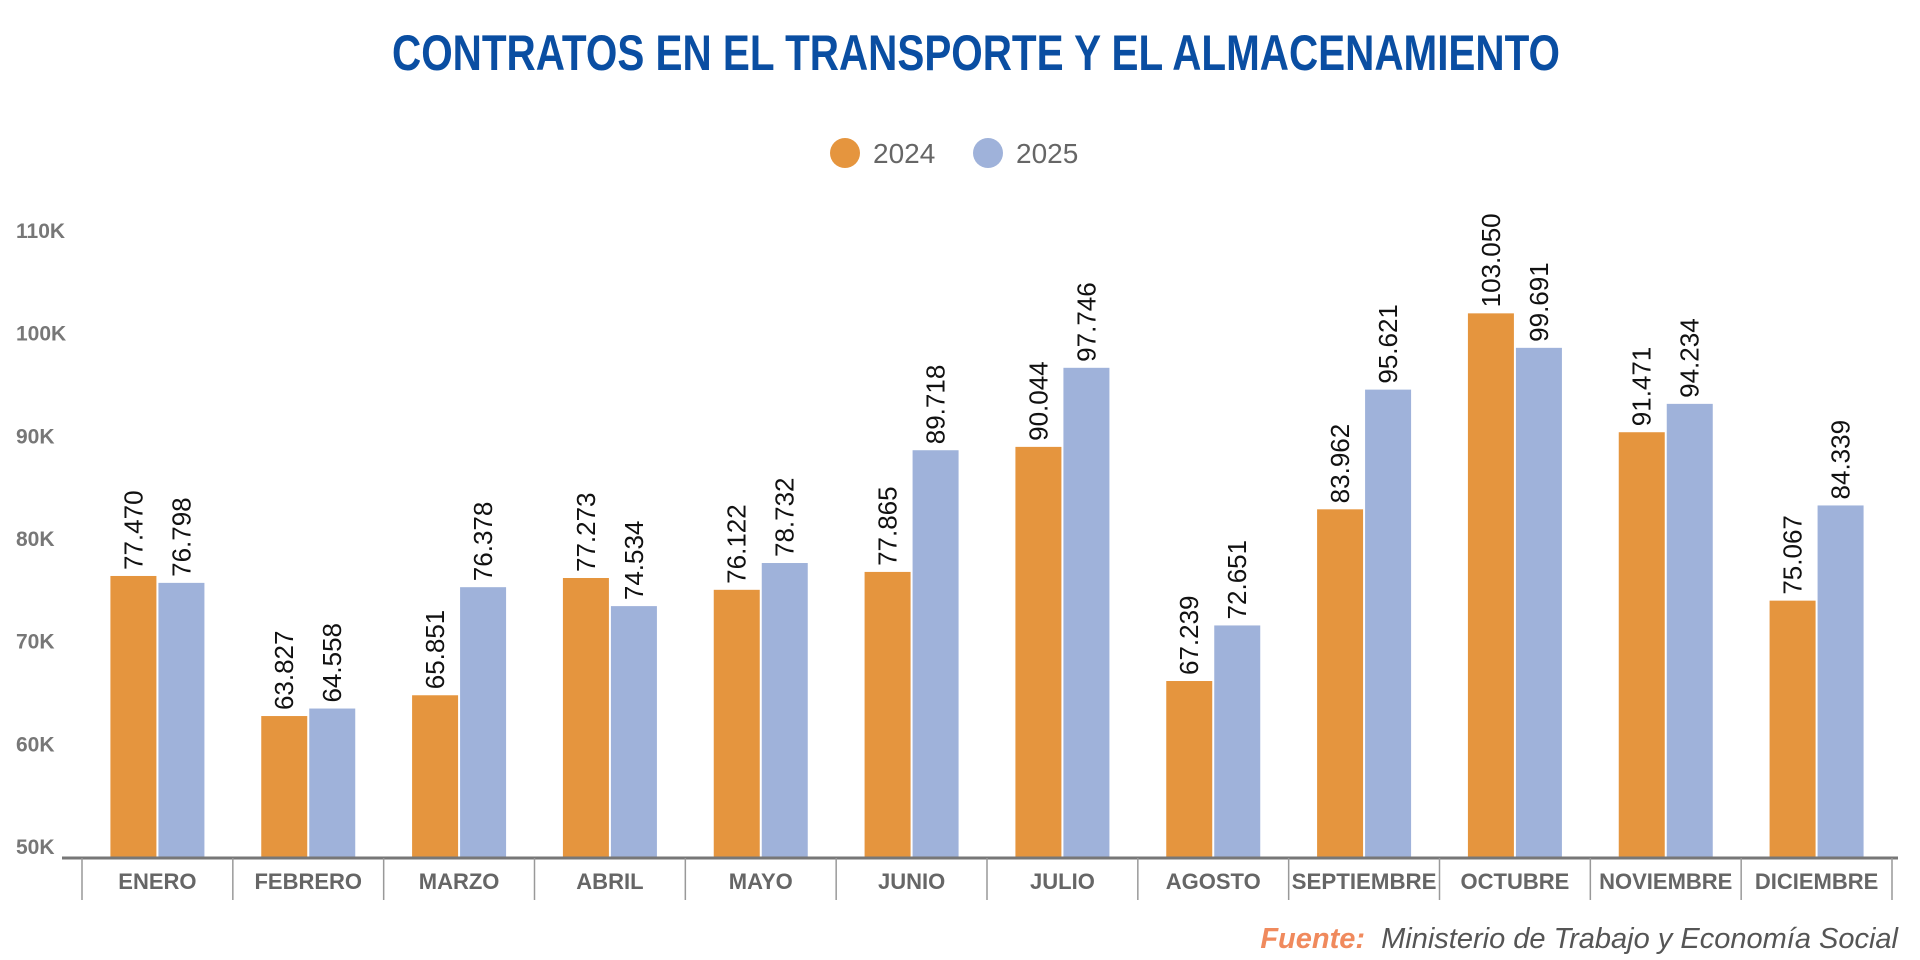 This screenshot has height=960, width=1920. What do you see at coordinates (308, 881) in the screenshot?
I see `x-tick-label: FEBRERO` at bounding box center [308, 881].